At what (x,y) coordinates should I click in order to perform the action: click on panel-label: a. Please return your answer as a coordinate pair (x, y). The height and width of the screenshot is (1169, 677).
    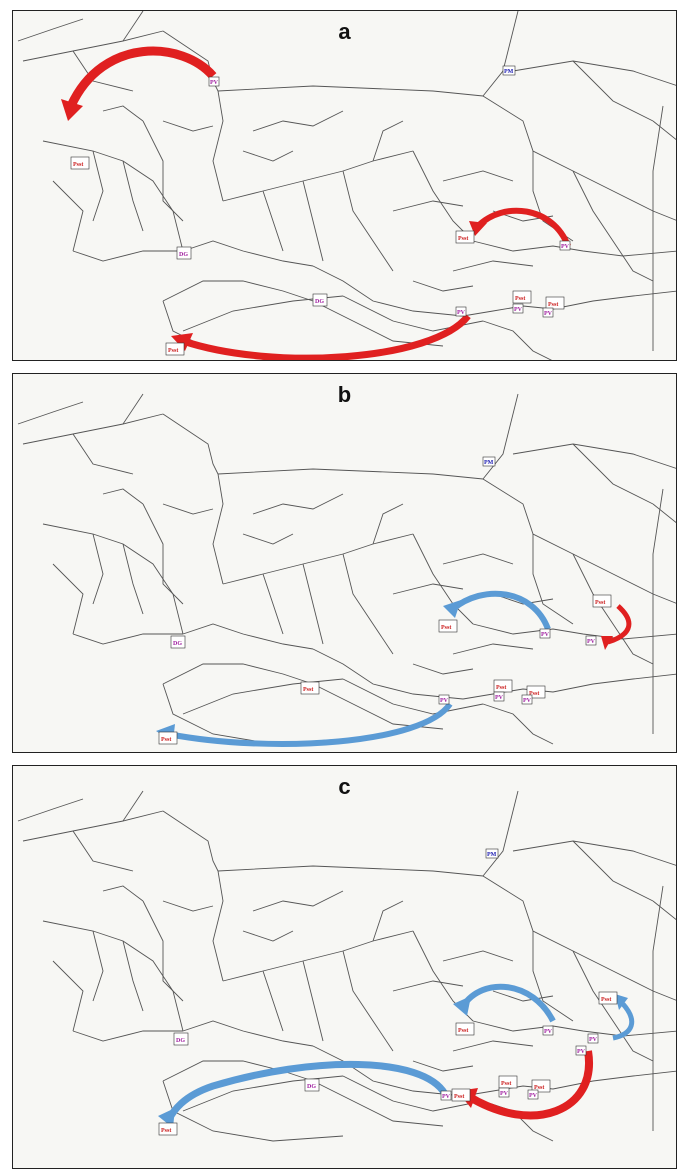
    Looking at the image, I should click on (344, 31).